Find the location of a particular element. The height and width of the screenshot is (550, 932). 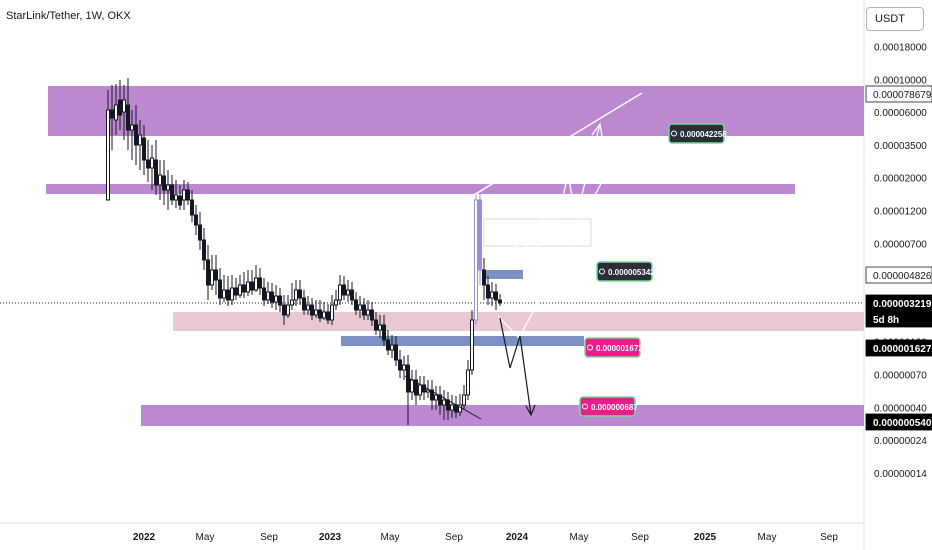

price-label: 0.000000540 is located at coordinates (902, 423).